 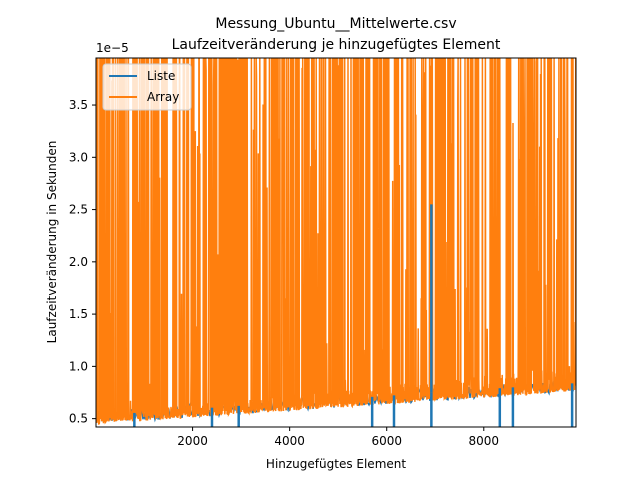 I want to click on y-tick-label: 2.0, so click(x=78, y=262).